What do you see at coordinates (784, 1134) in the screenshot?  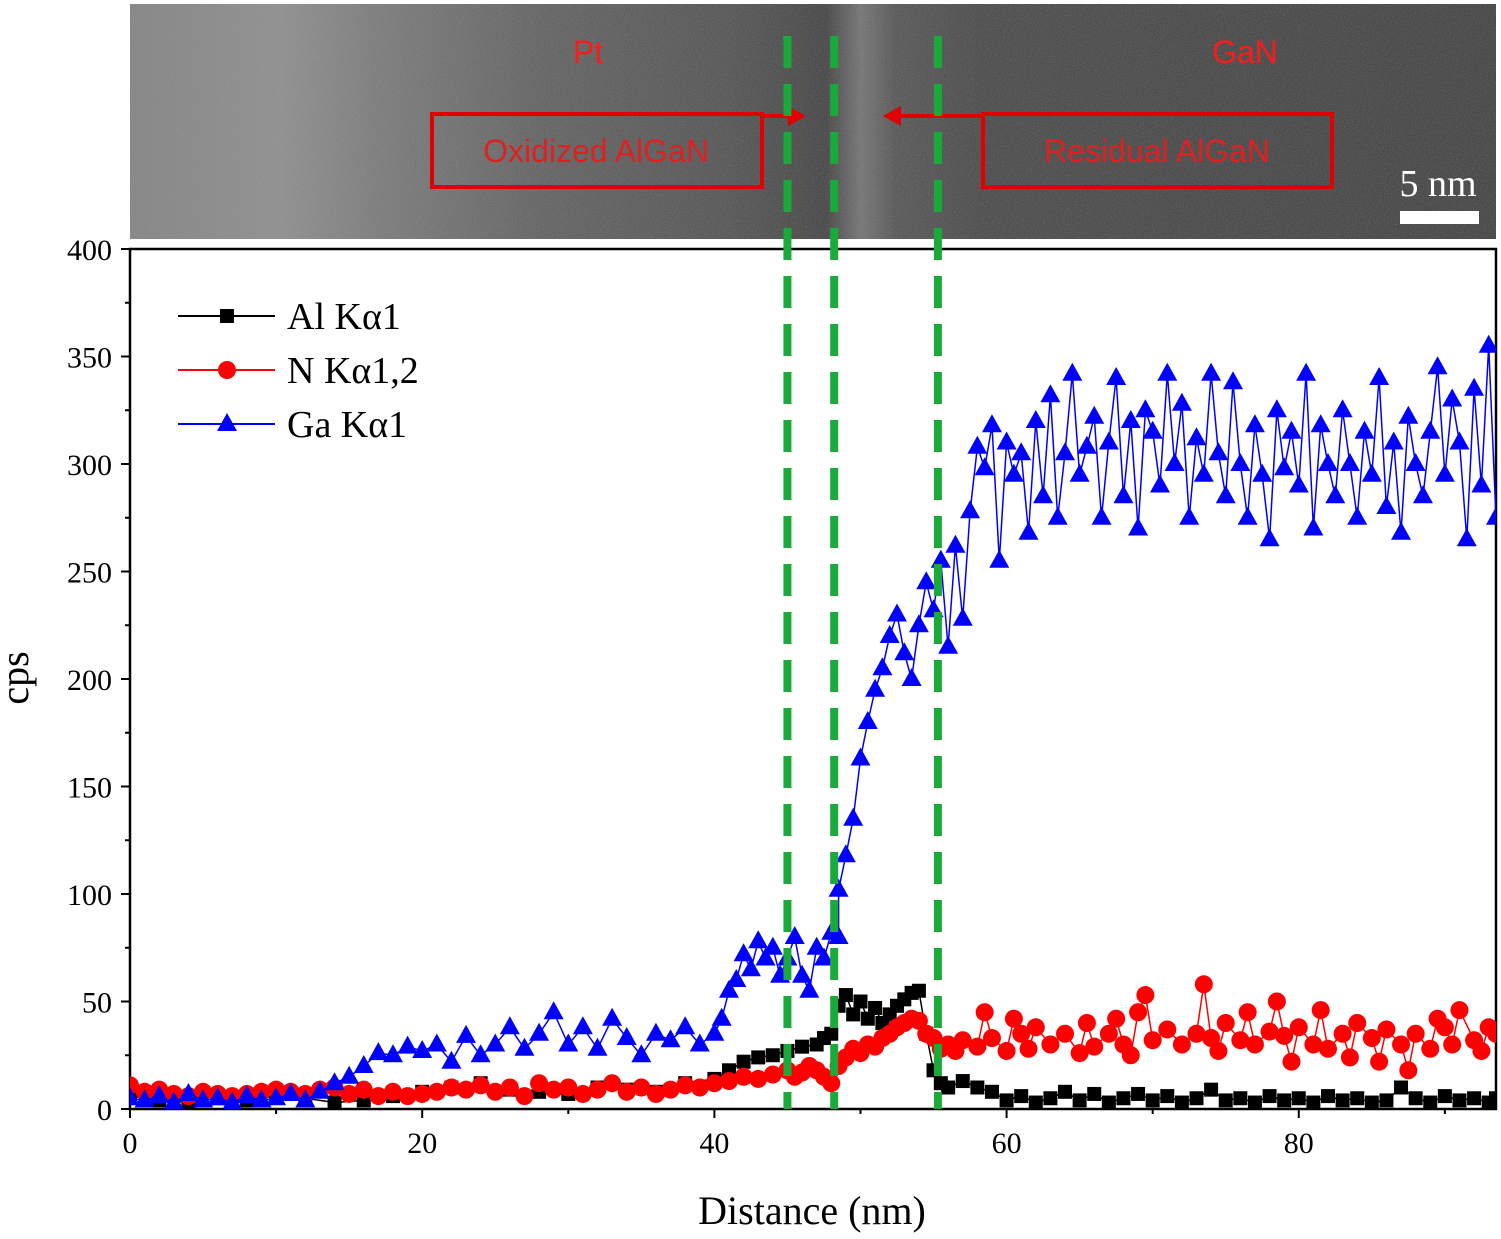 I see `x-axis: 0 20 40 60 80` at bounding box center [784, 1134].